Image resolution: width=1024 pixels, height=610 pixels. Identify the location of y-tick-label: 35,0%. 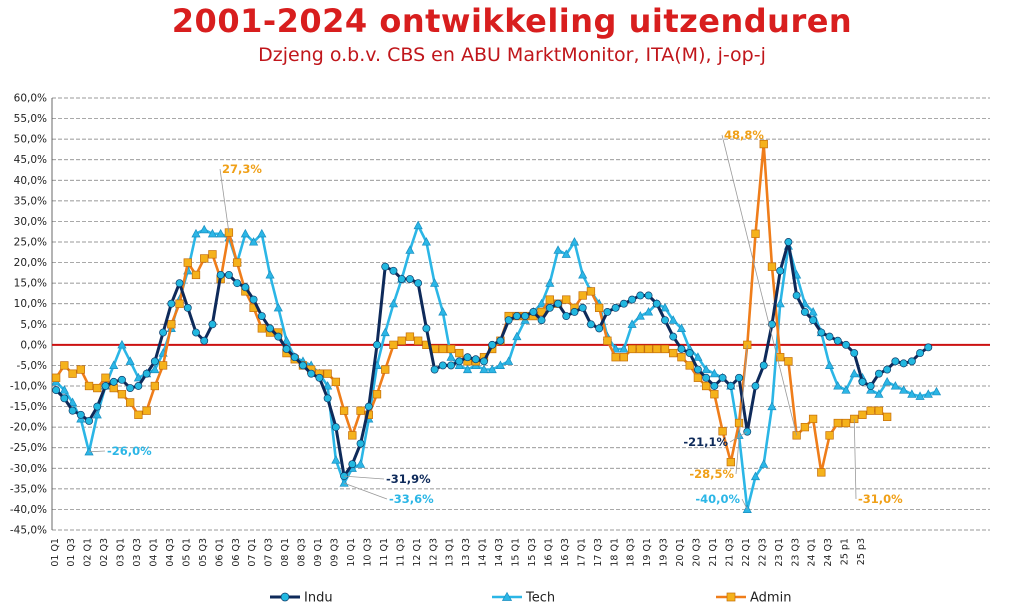
(30, 201).